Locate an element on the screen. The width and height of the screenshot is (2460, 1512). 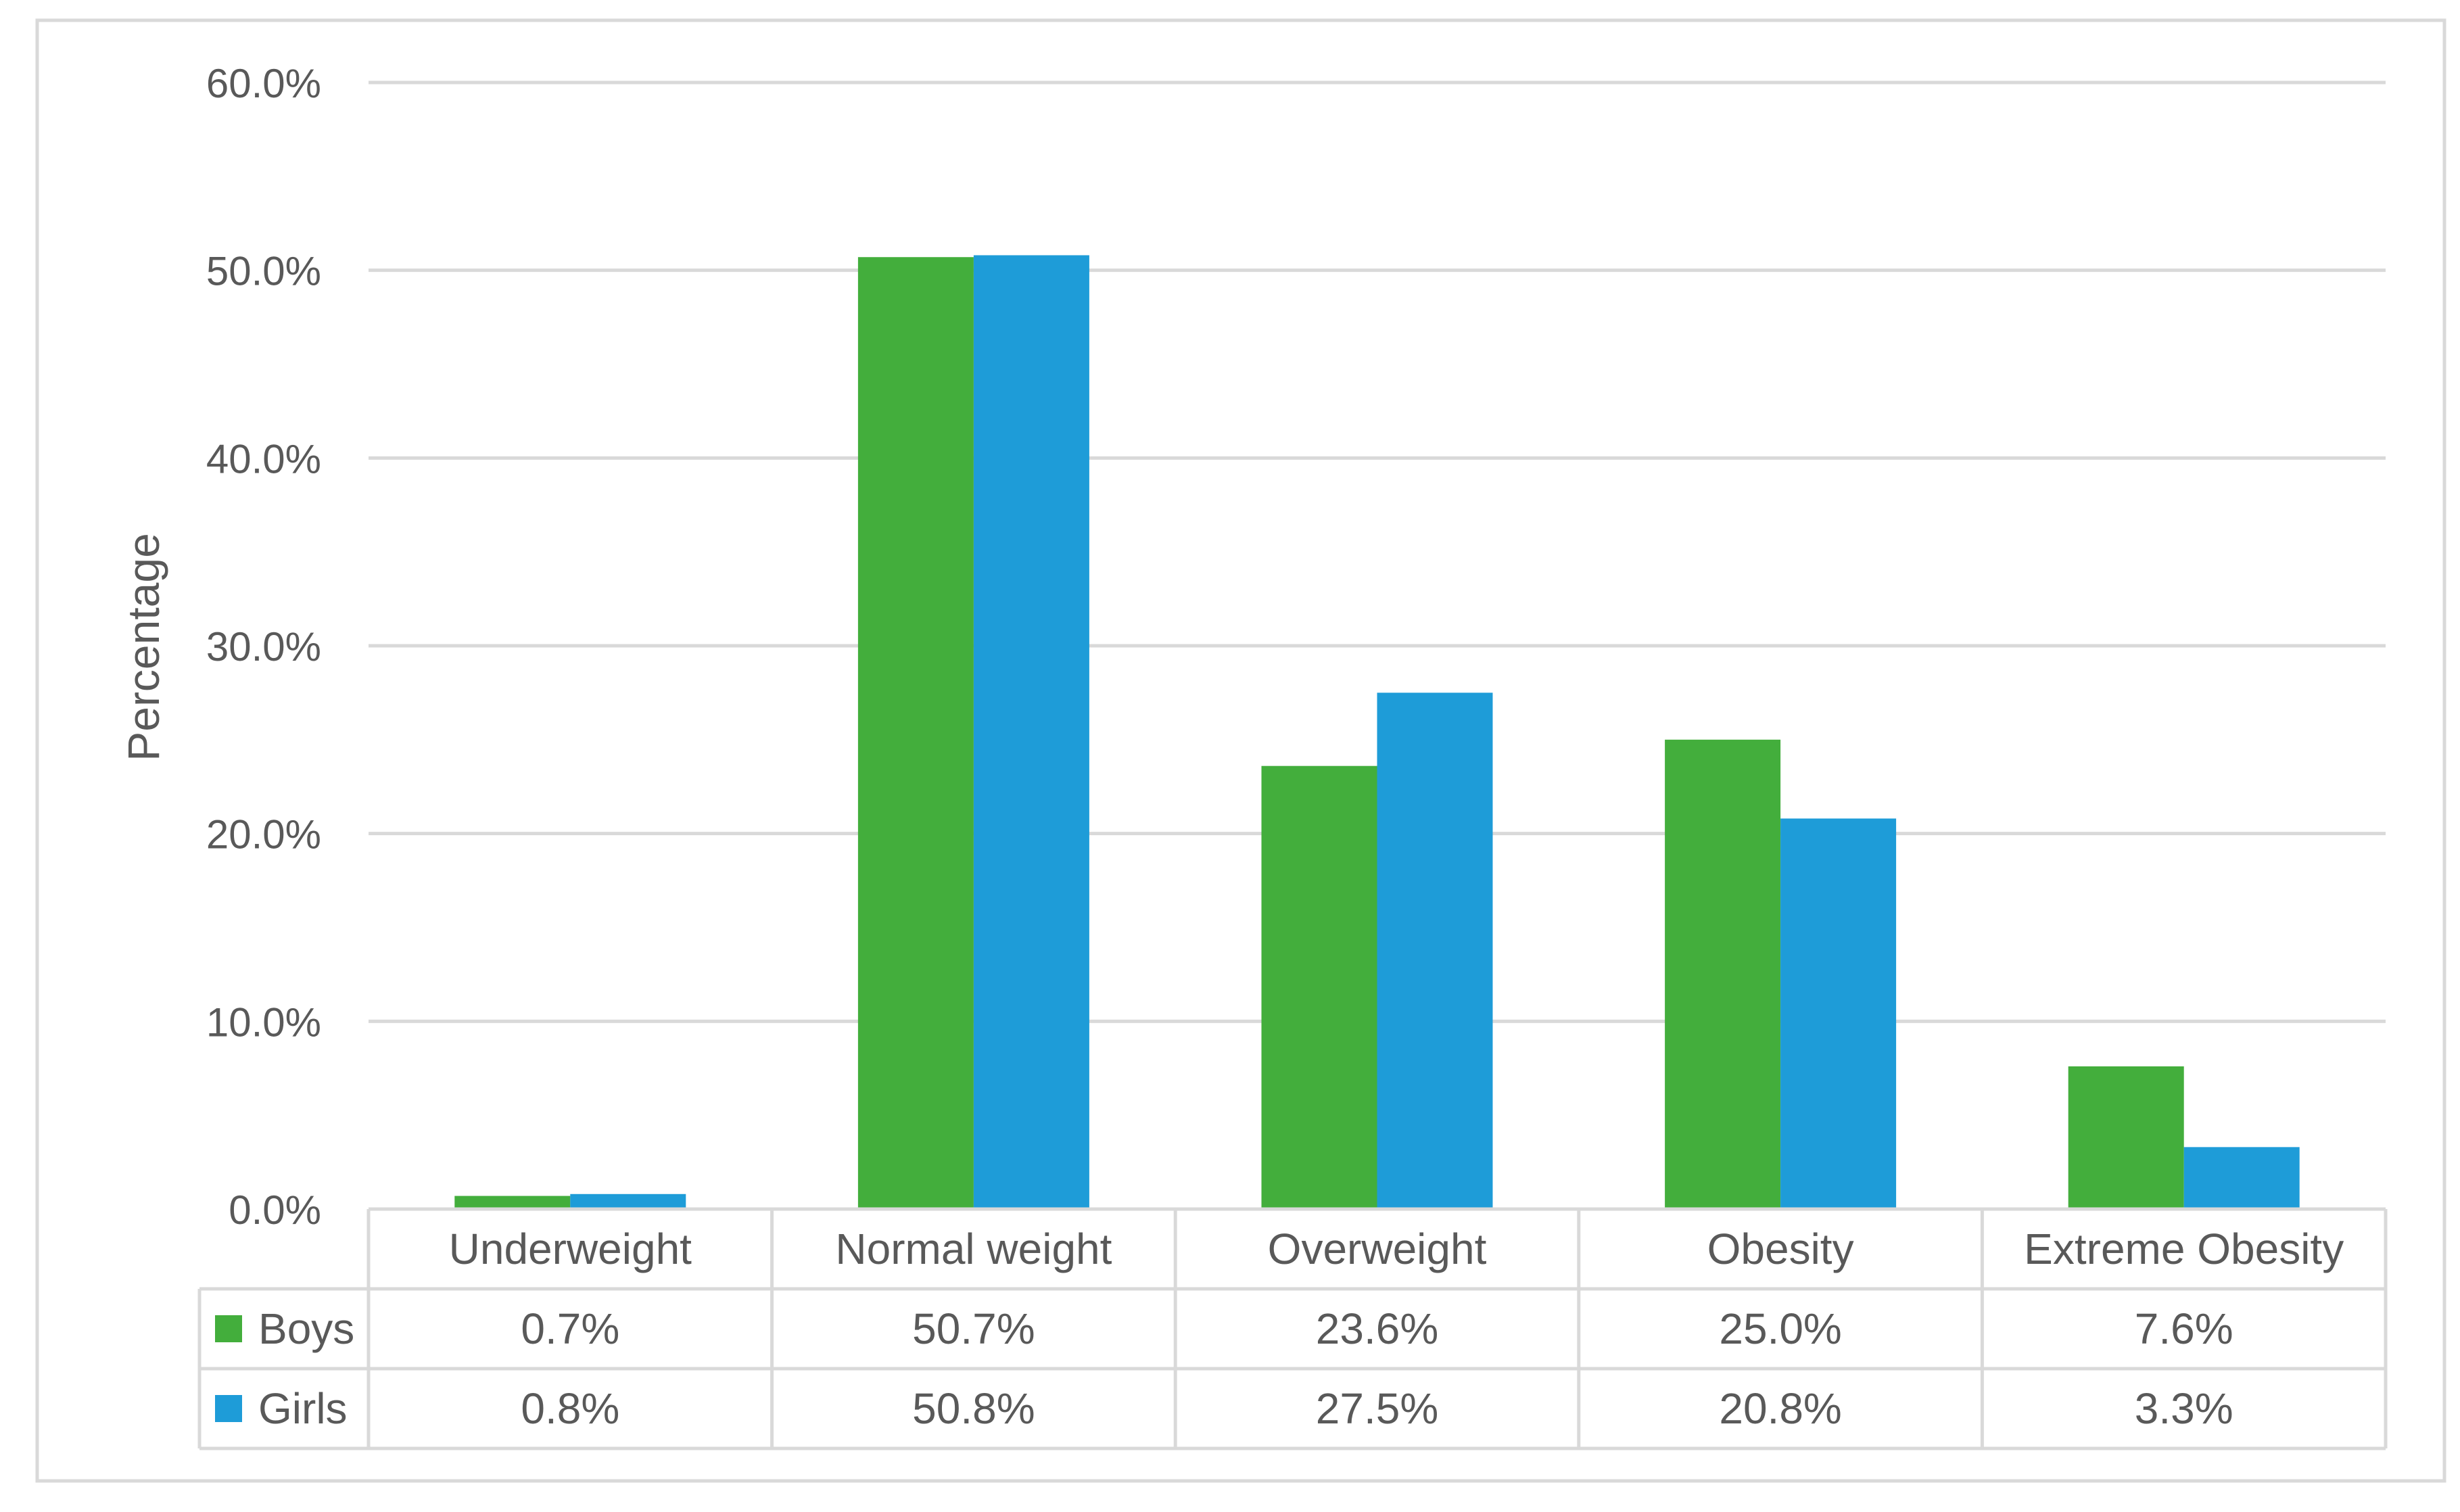
x-category-label: Extreme Obesity is located at coordinates (2184, 1249).